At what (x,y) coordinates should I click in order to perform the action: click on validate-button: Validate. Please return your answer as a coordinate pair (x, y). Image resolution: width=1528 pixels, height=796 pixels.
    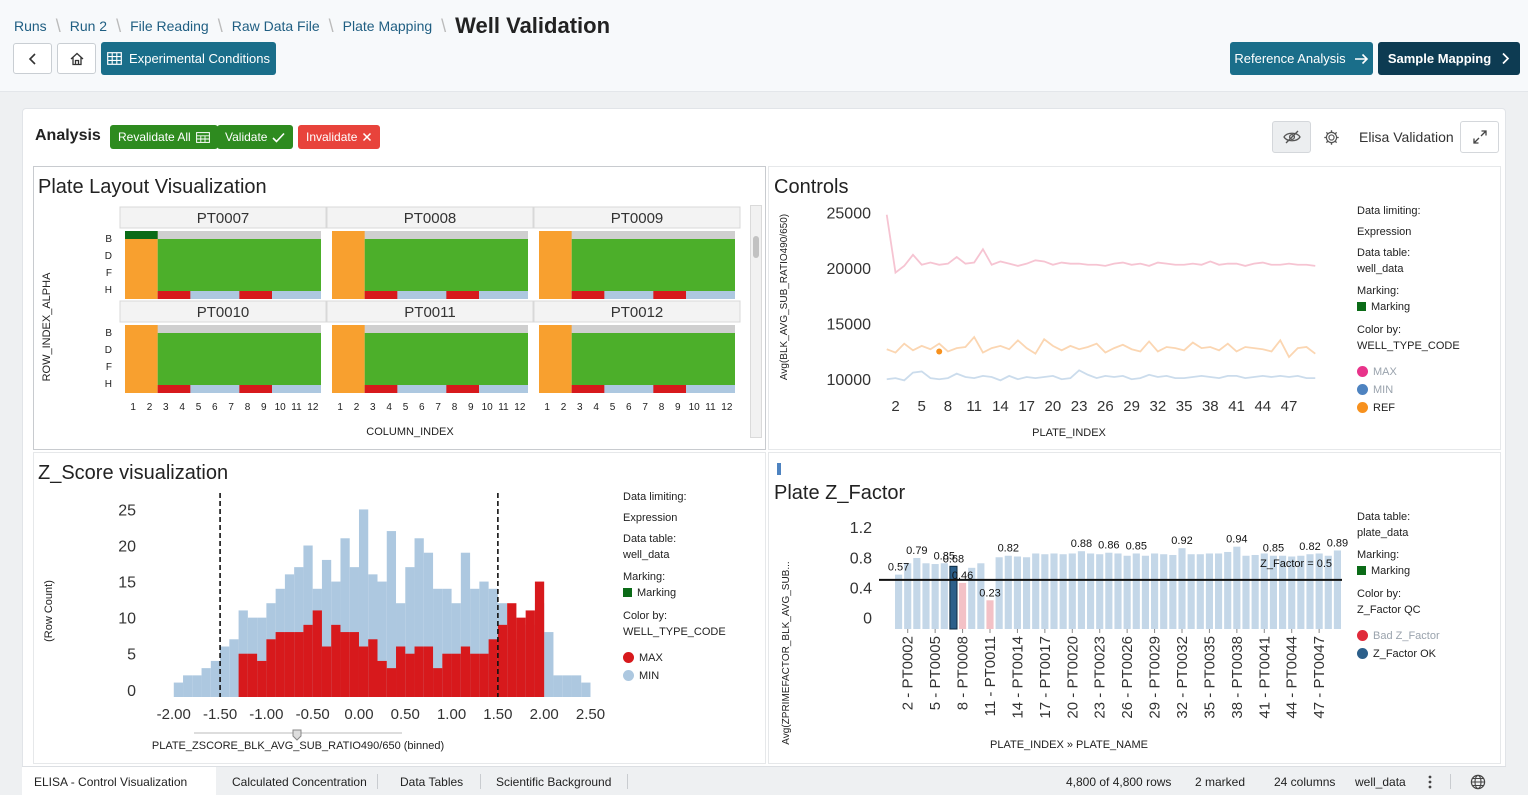
    Looking at the image, I should click on (255, 137).